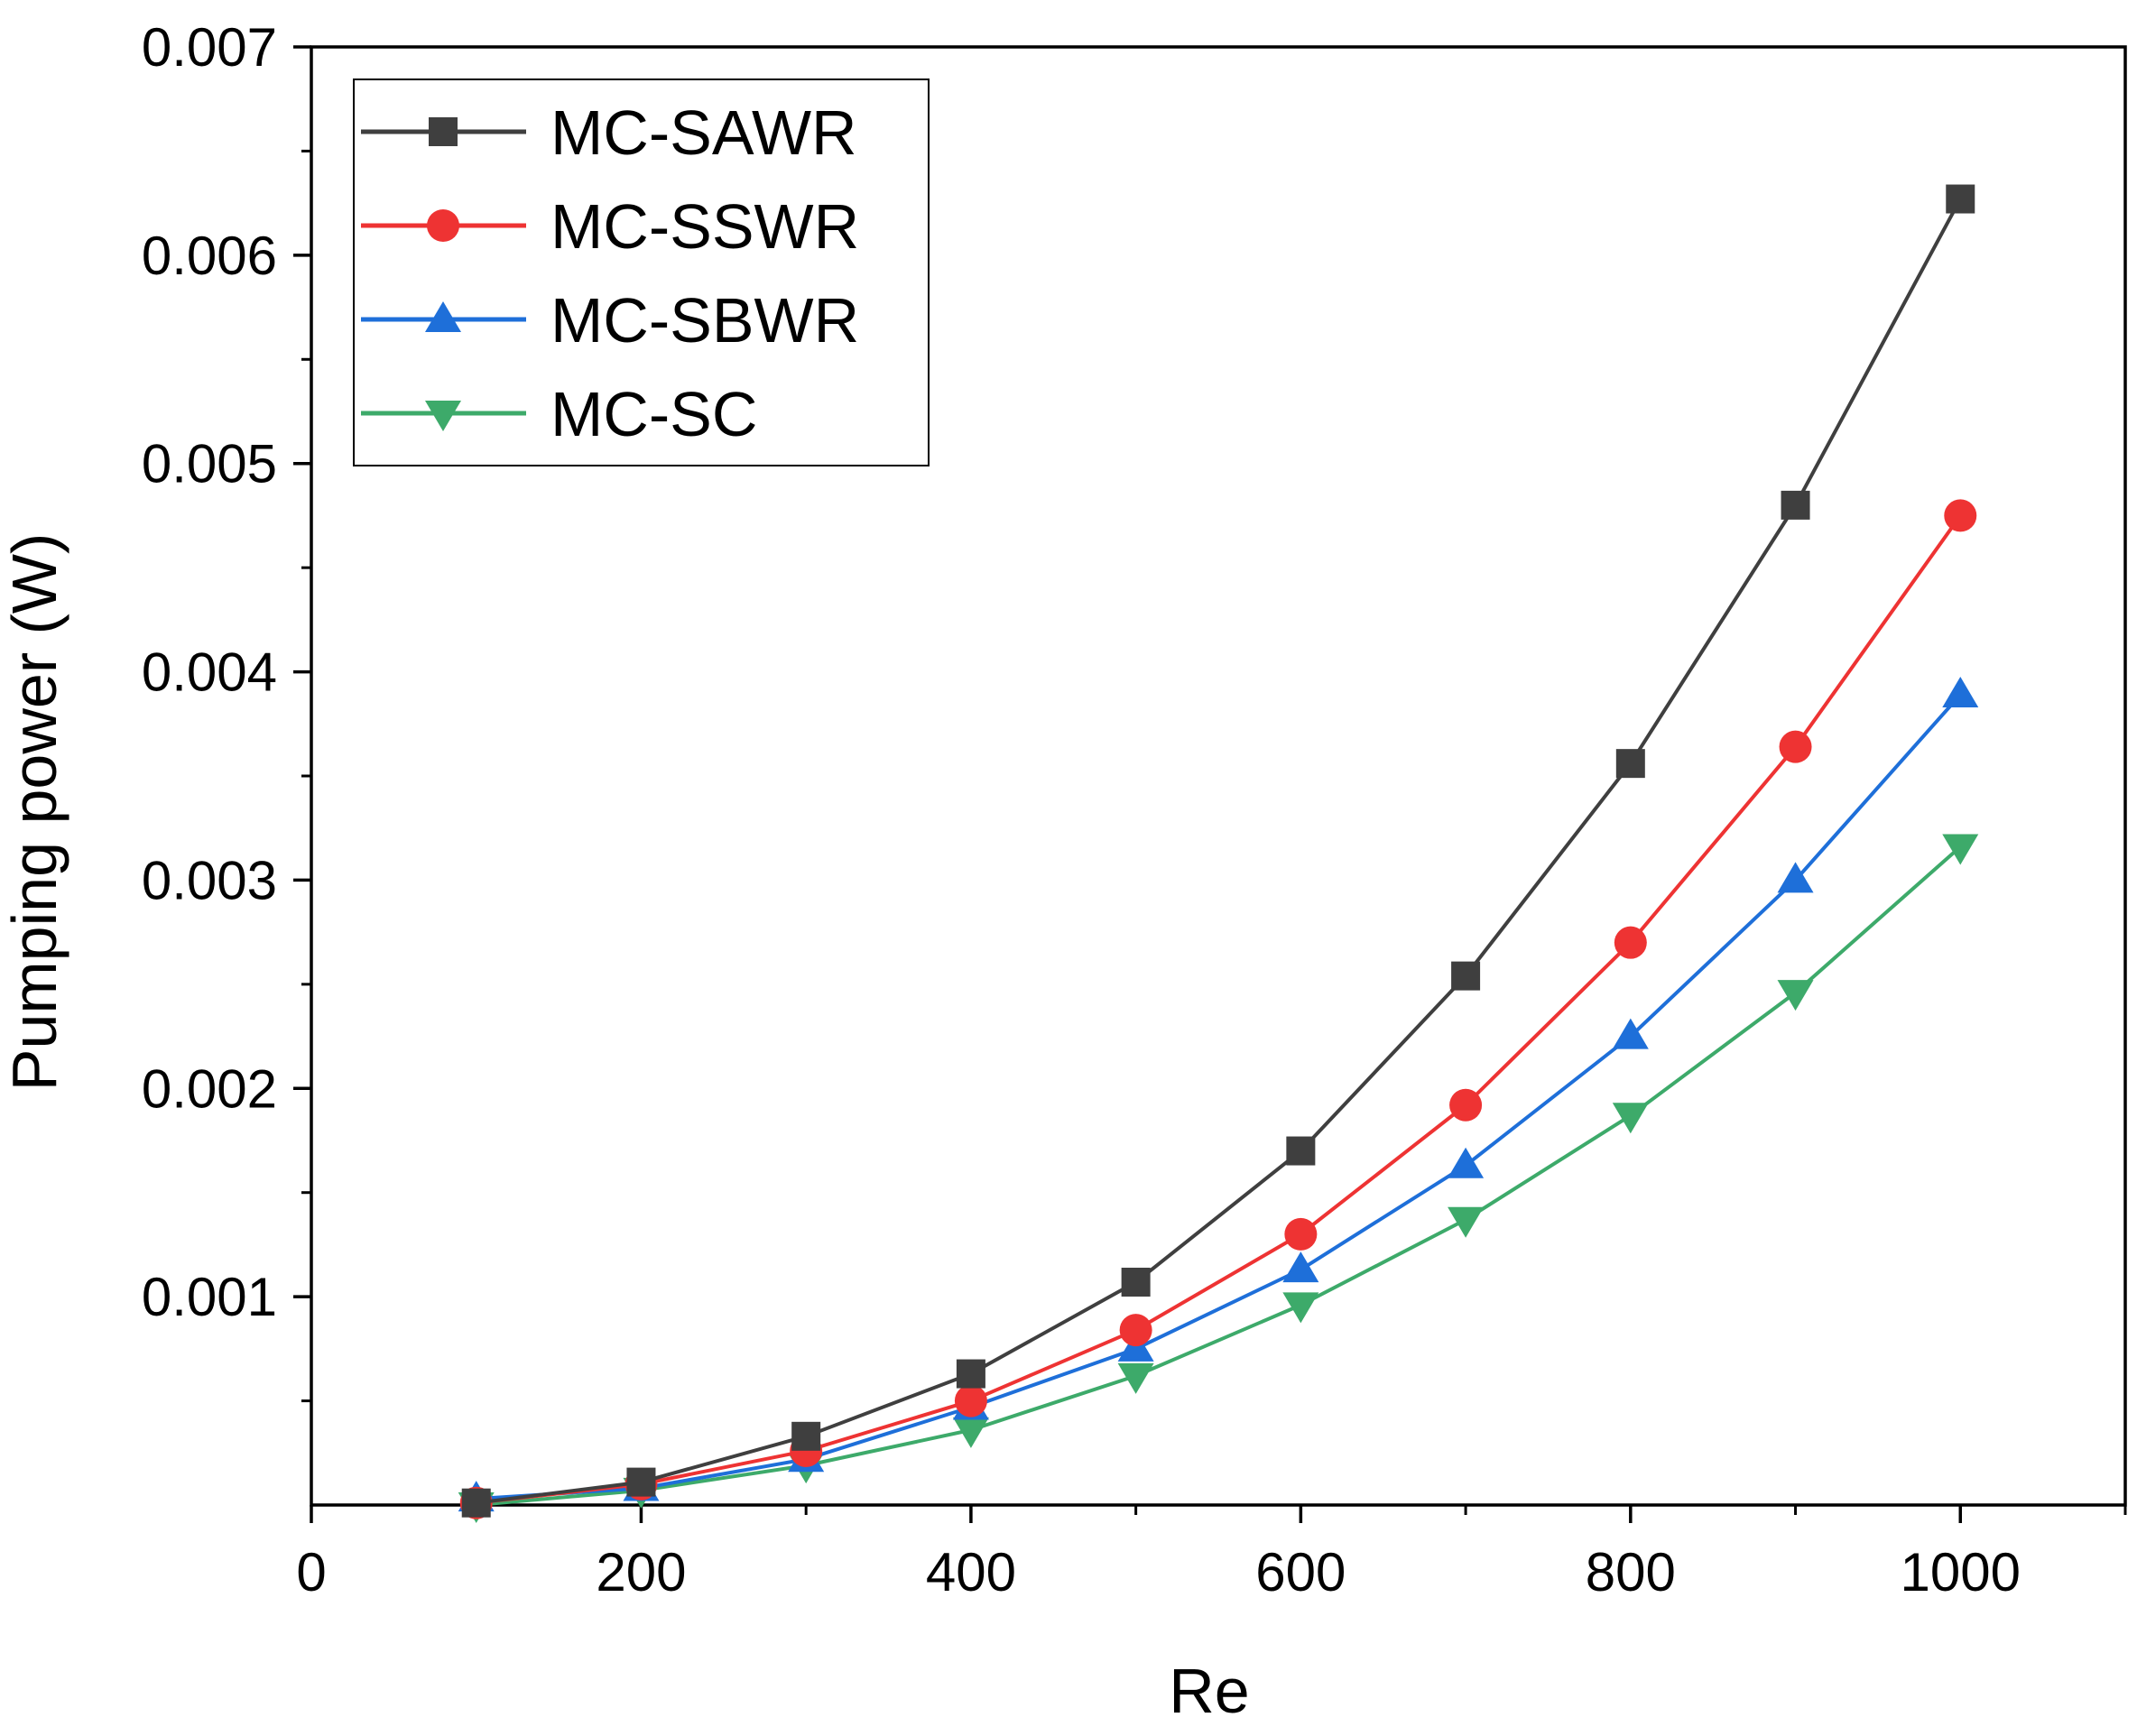 Image resolution: width=2137 pixels, height=1736 pixels. Describe the element at coordinates (1631, 1572) in the screenshot. I see `x-tick-label: 800` at that location.